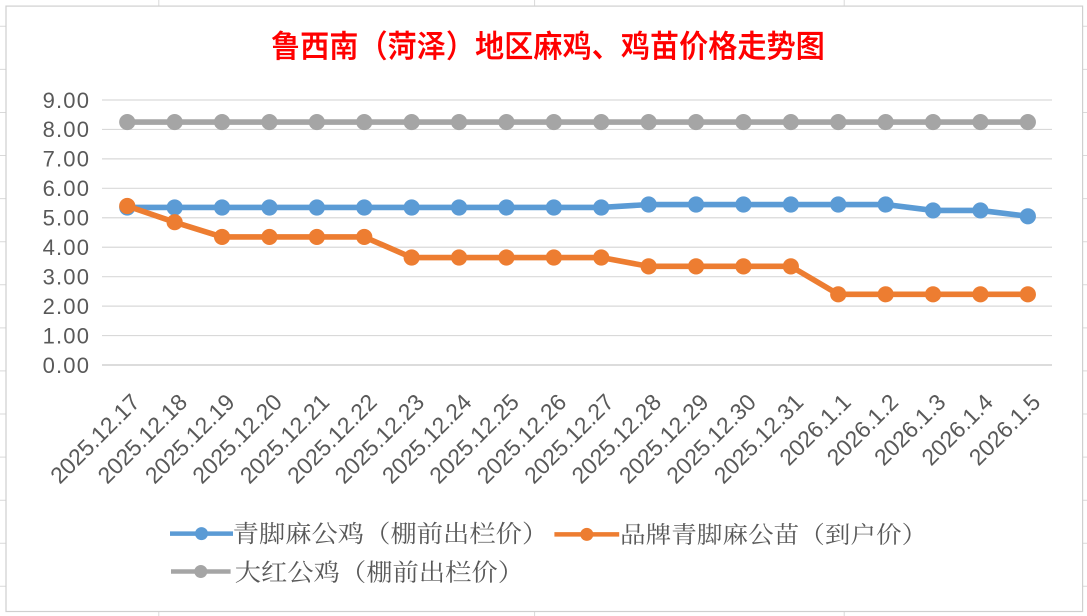 The image size is (1087, 616). I want to click on svg-text: 7.00, so click(67, 159).